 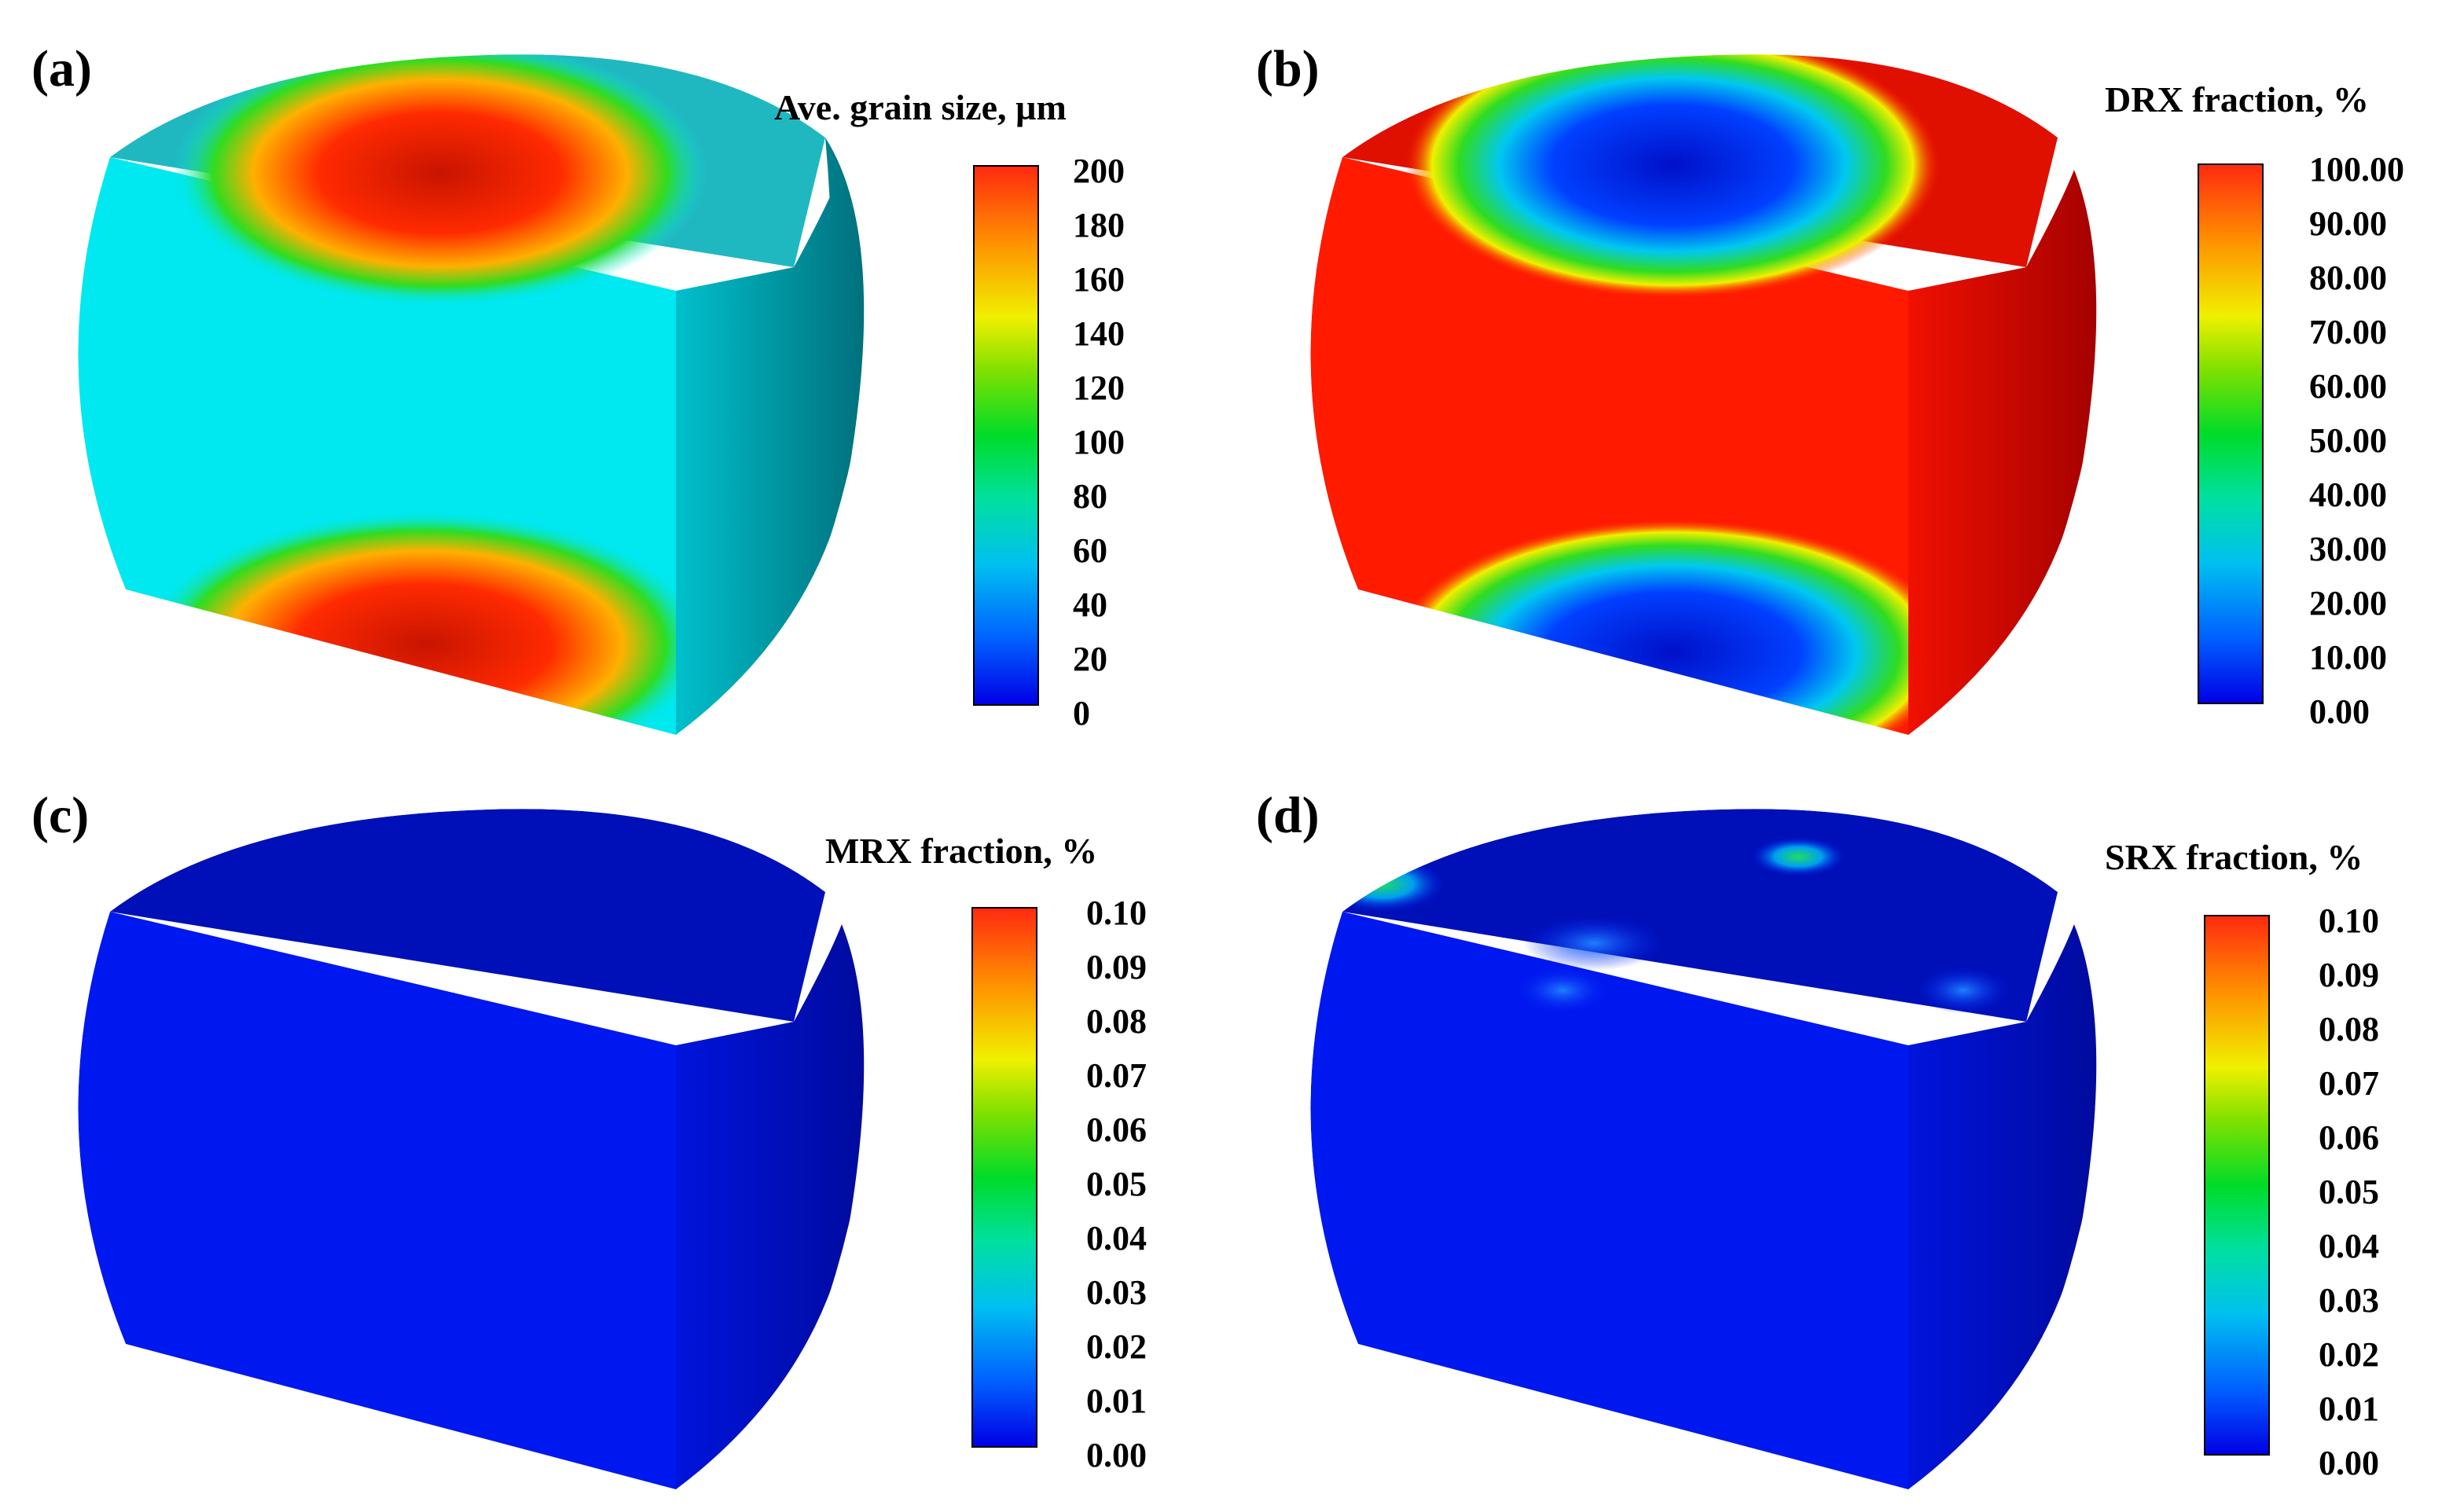 I want to click on tick-label: 10.00, so click(x=2348, y=657).